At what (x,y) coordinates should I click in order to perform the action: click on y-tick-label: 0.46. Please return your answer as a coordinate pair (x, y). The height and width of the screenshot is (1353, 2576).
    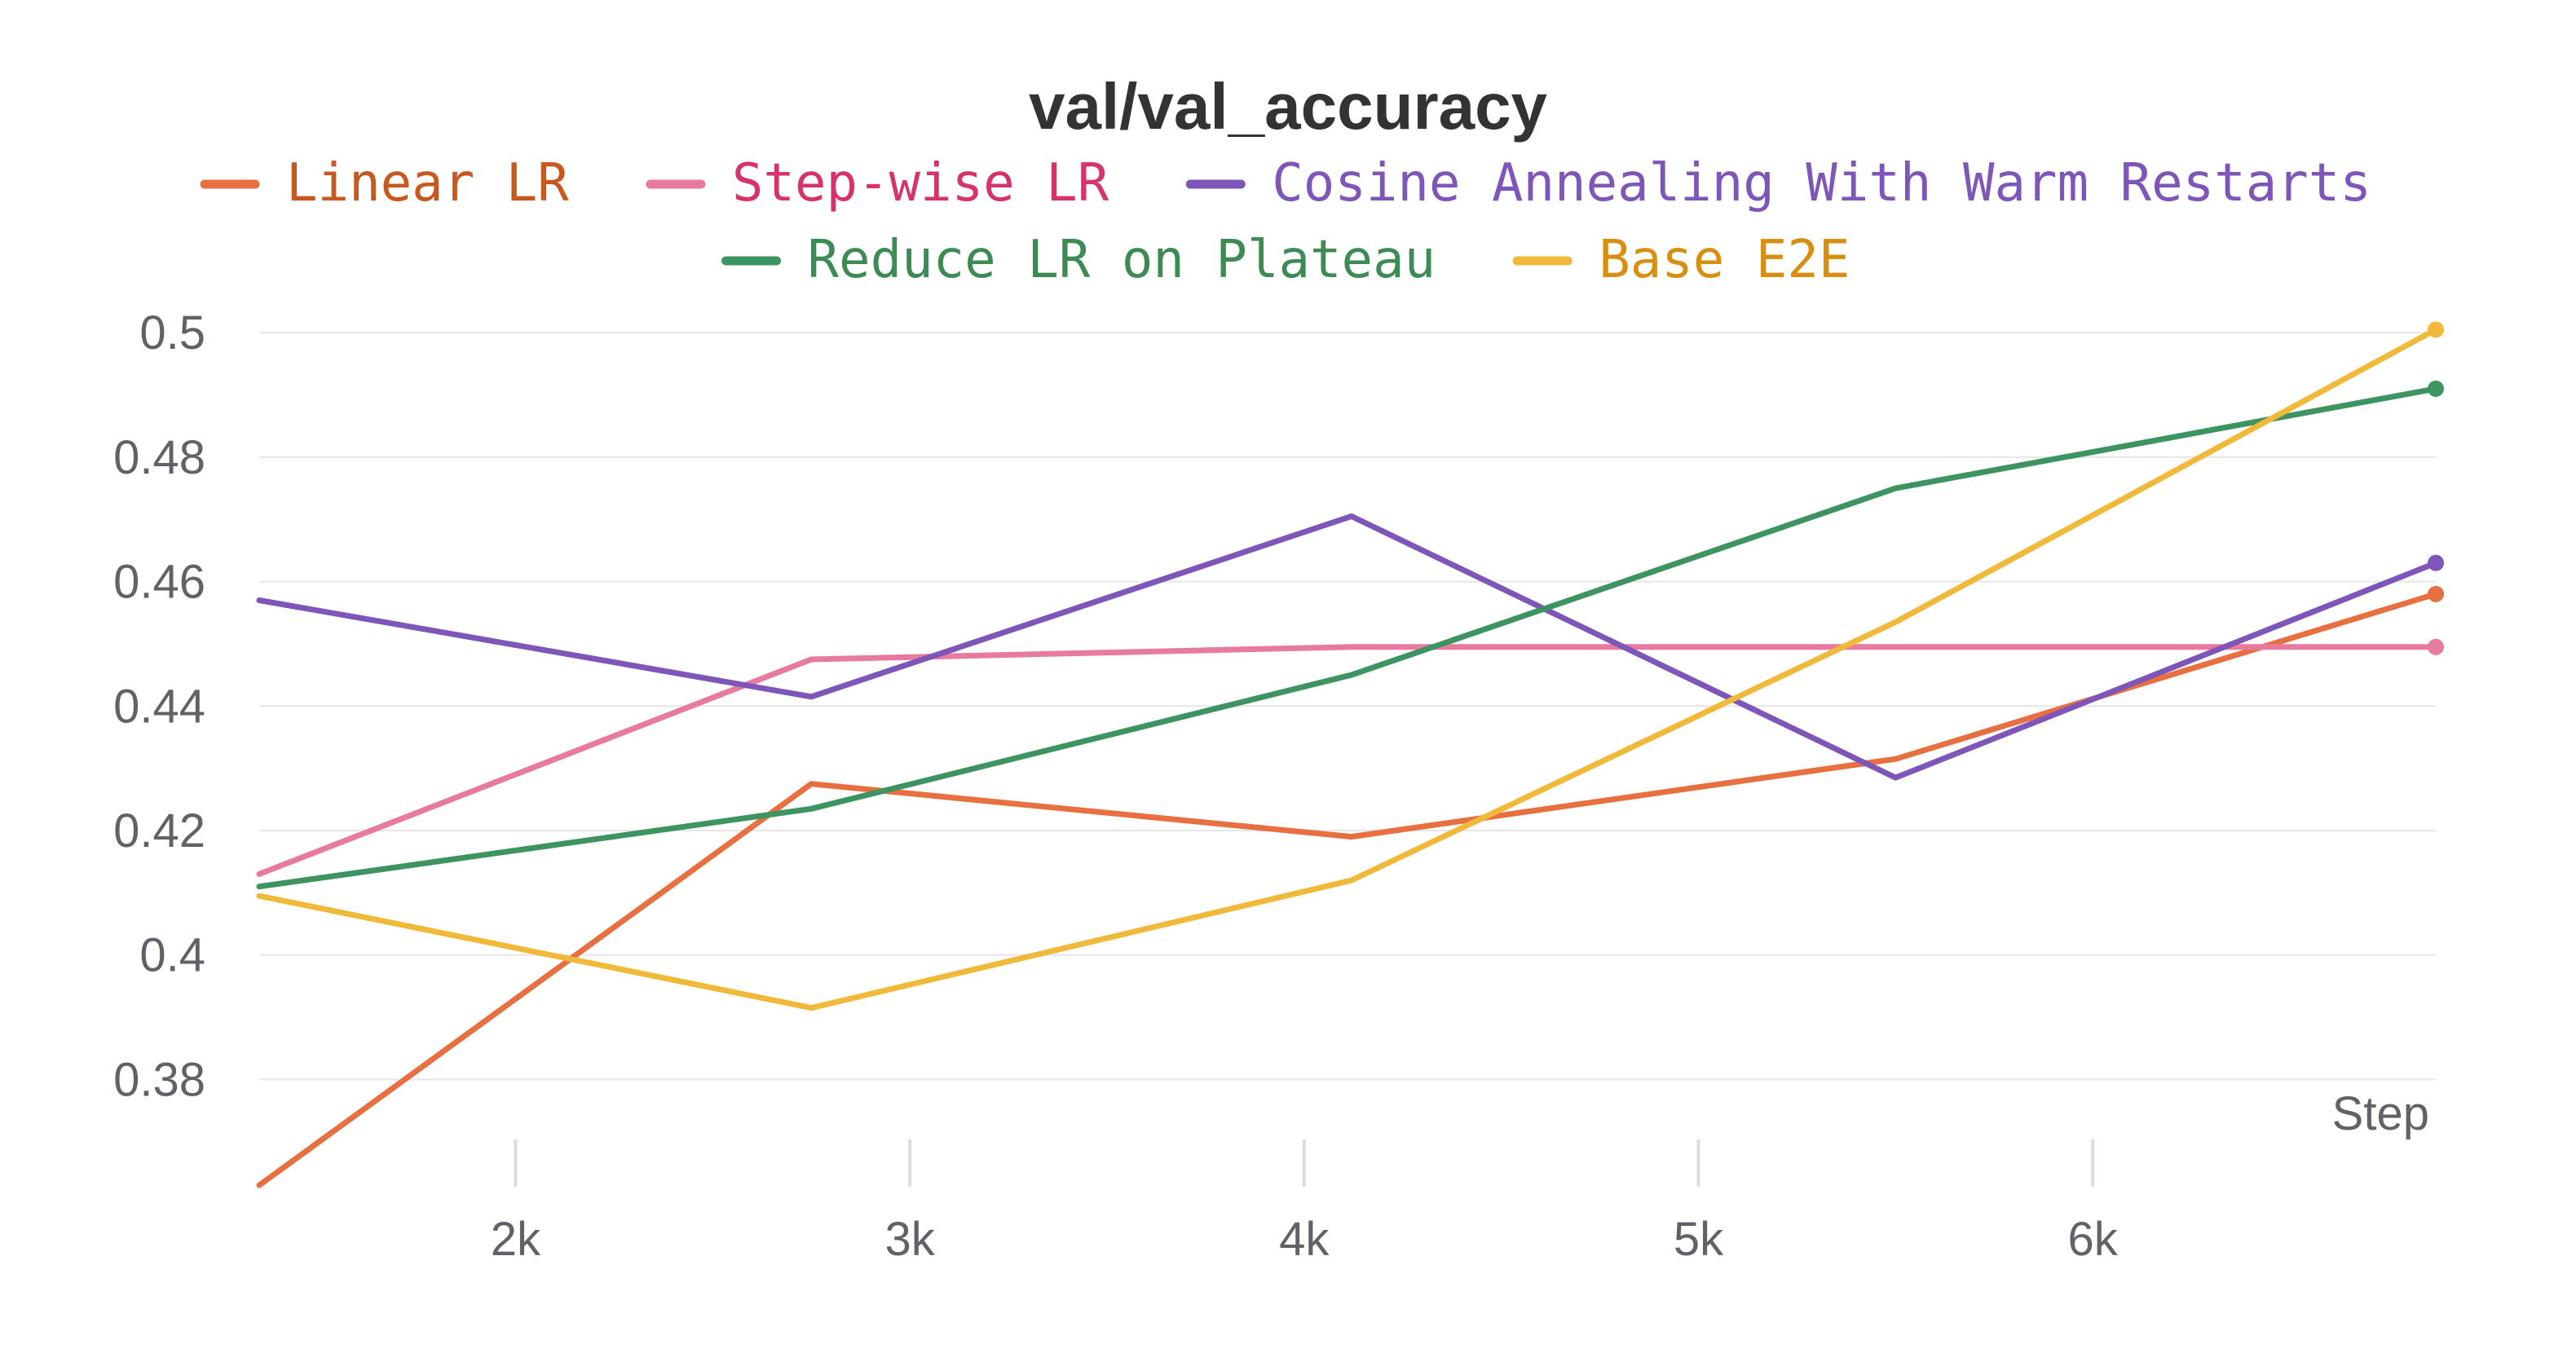
    Looking at the image, I should click on (159, 582).